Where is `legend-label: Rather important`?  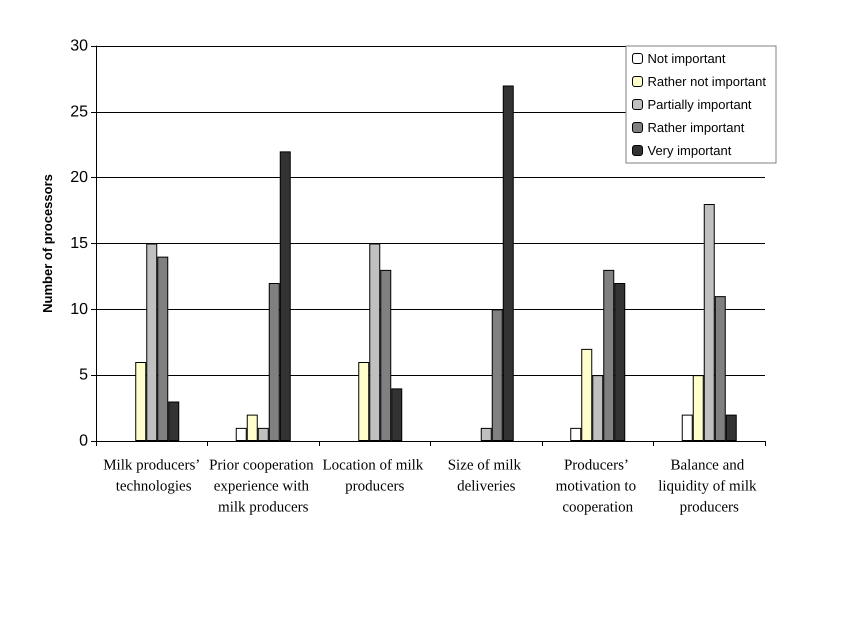
legend-label: Rather important is located at coordinates (696, 127).